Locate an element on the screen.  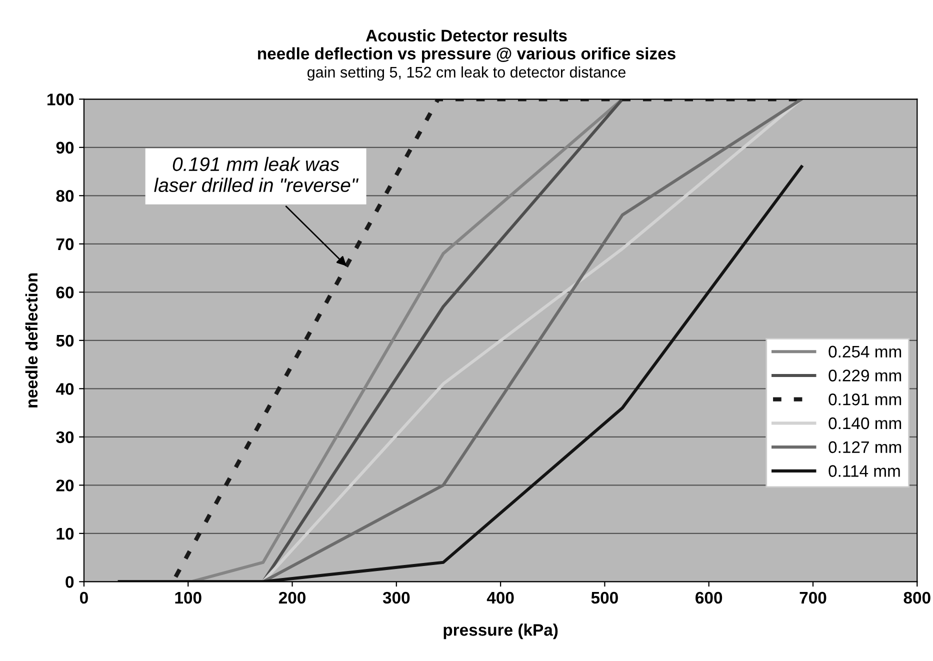
y-tick-label: 100 is located at coordinates (60, 100).